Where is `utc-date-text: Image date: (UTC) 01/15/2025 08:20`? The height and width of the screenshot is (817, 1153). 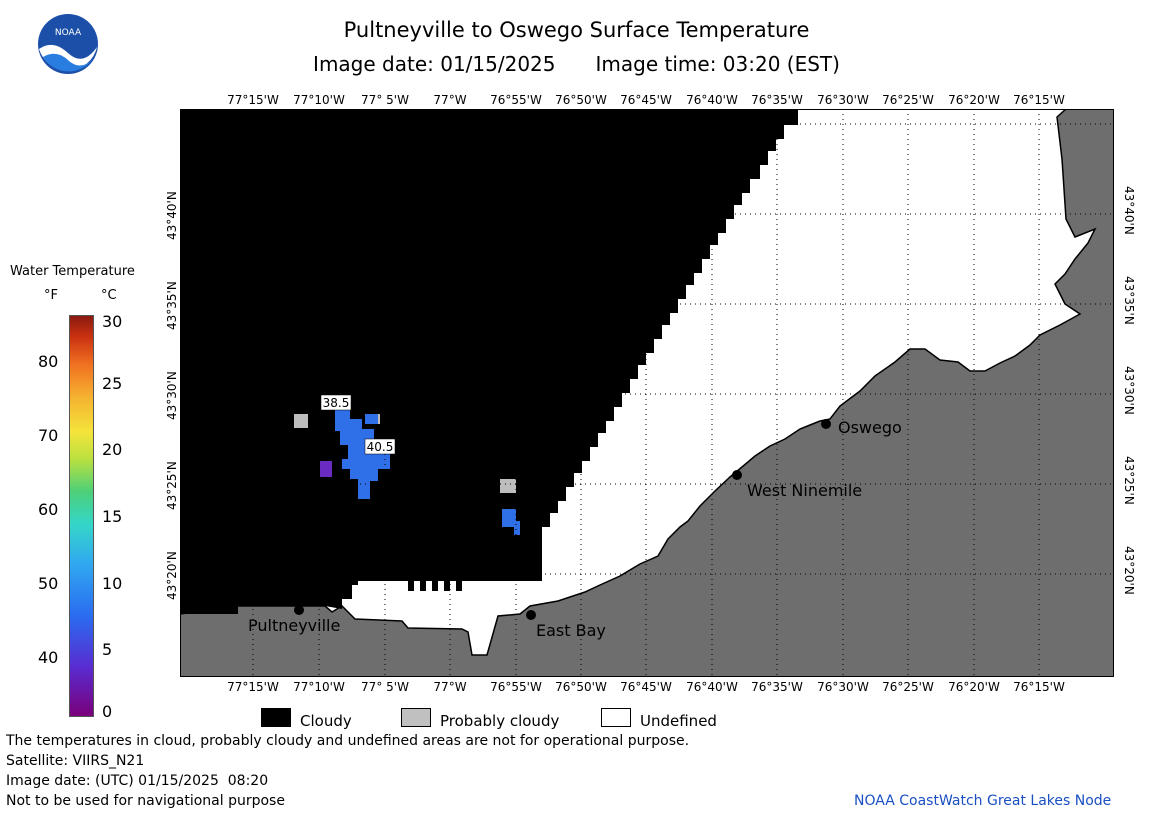
utc-date-text: Image date: (UTC) 01/15/2025 08:20 is located at coordinates (137, 781).